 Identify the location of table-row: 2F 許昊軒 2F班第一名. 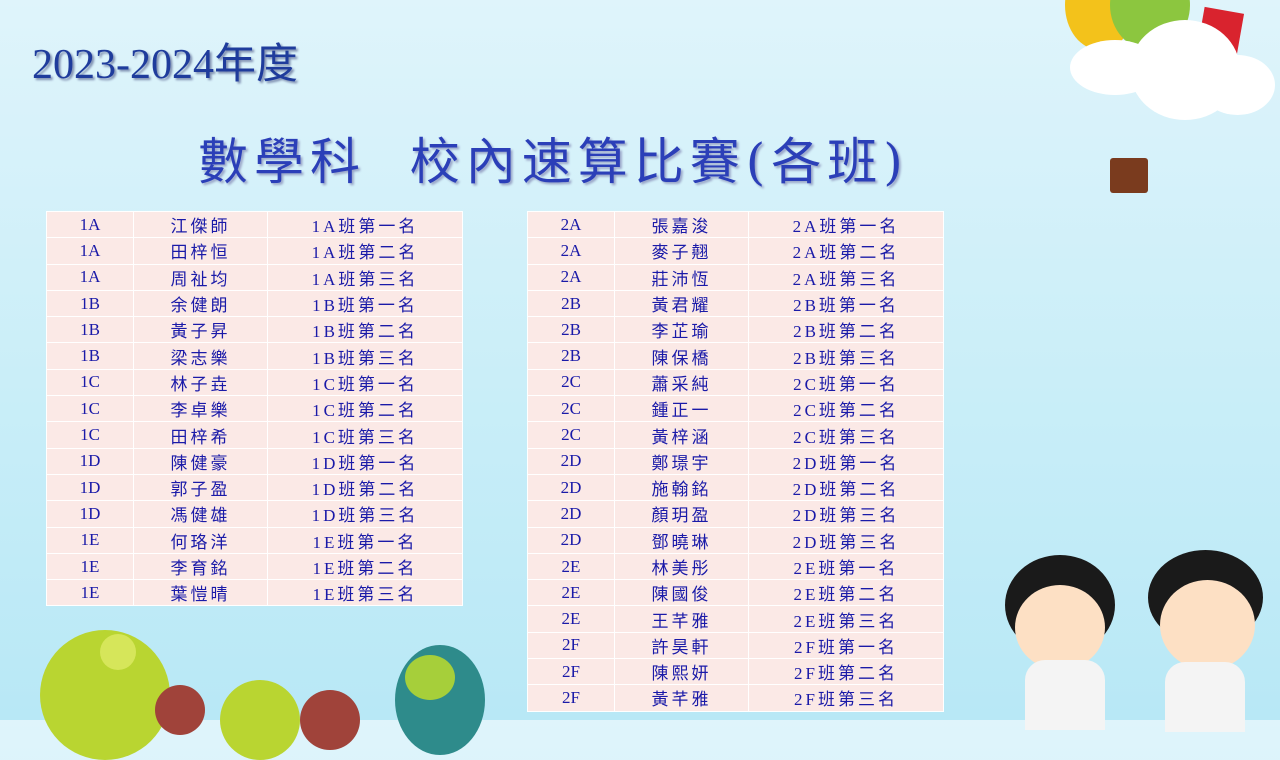
(735, 645).